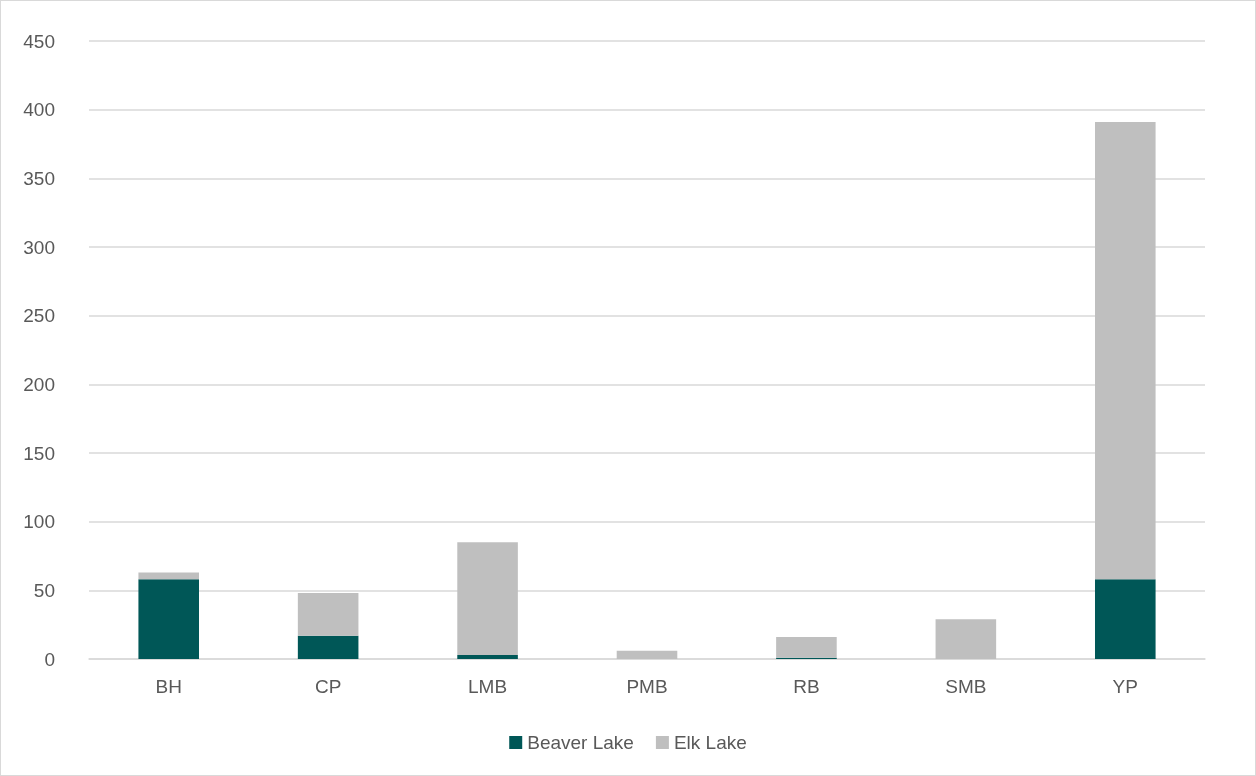 The width and height of the screenshot is (1256, 776). I want to click on y-tick-label: 200, so click(39, 384).